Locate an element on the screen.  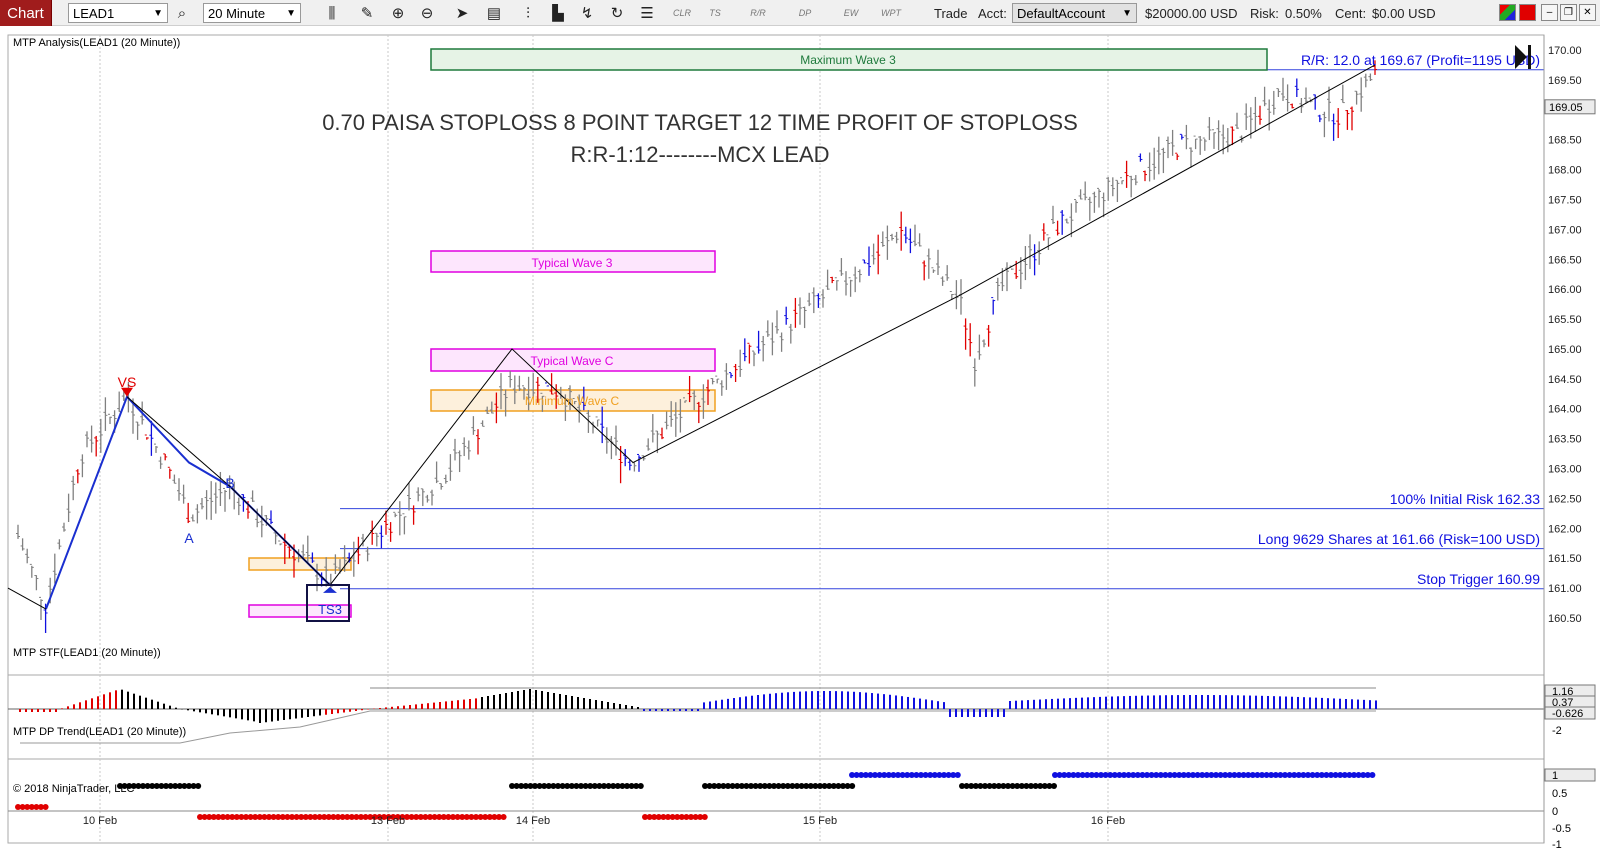
risk-value: 0.50% is located at coordinates (1303, 13).